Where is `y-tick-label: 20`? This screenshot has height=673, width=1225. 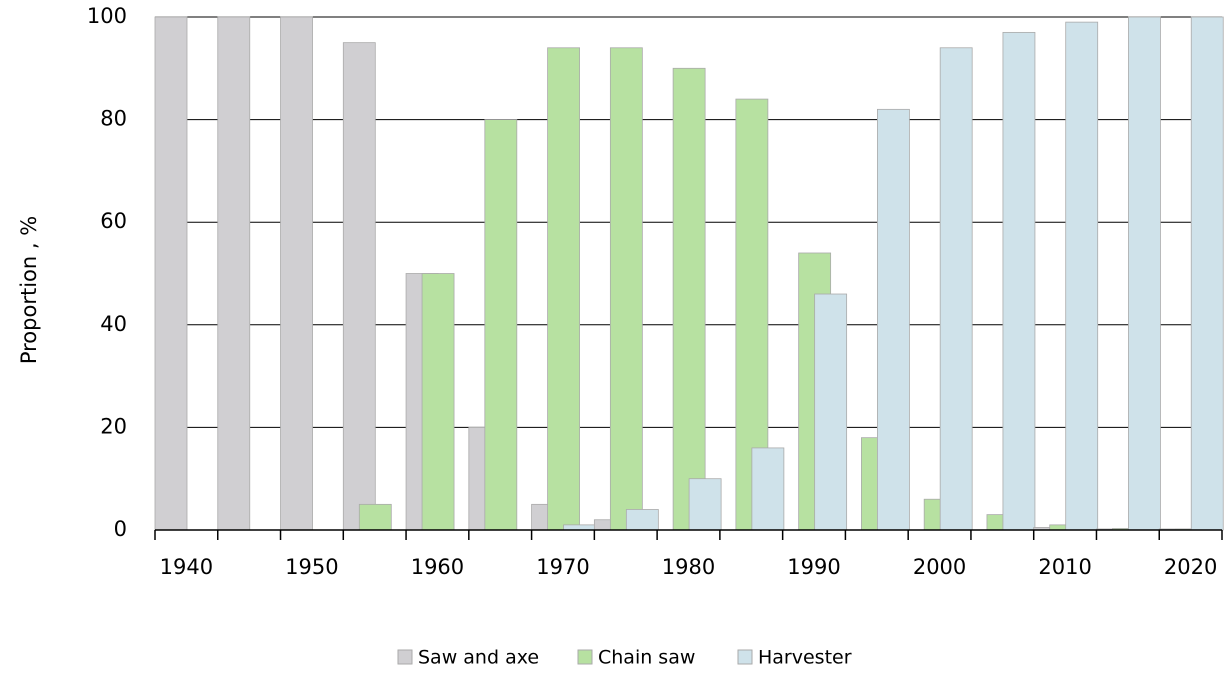
y-tick-label: 20 is located at coordinates (113, 426).